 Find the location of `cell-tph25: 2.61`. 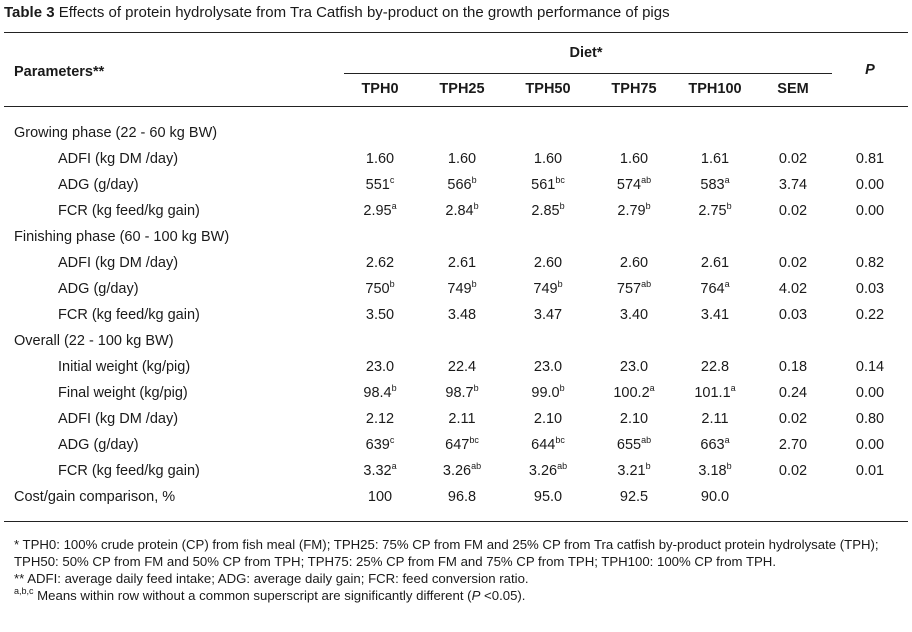

cell-tph25: 2.61 is located at coordinates (462, 263).